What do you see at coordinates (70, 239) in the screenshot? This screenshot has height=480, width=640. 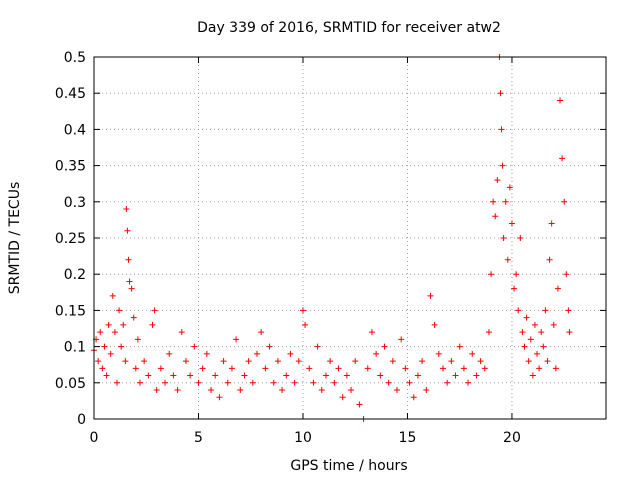 I see `y-tick-label: 0.25` at bounding box center [70, 239].